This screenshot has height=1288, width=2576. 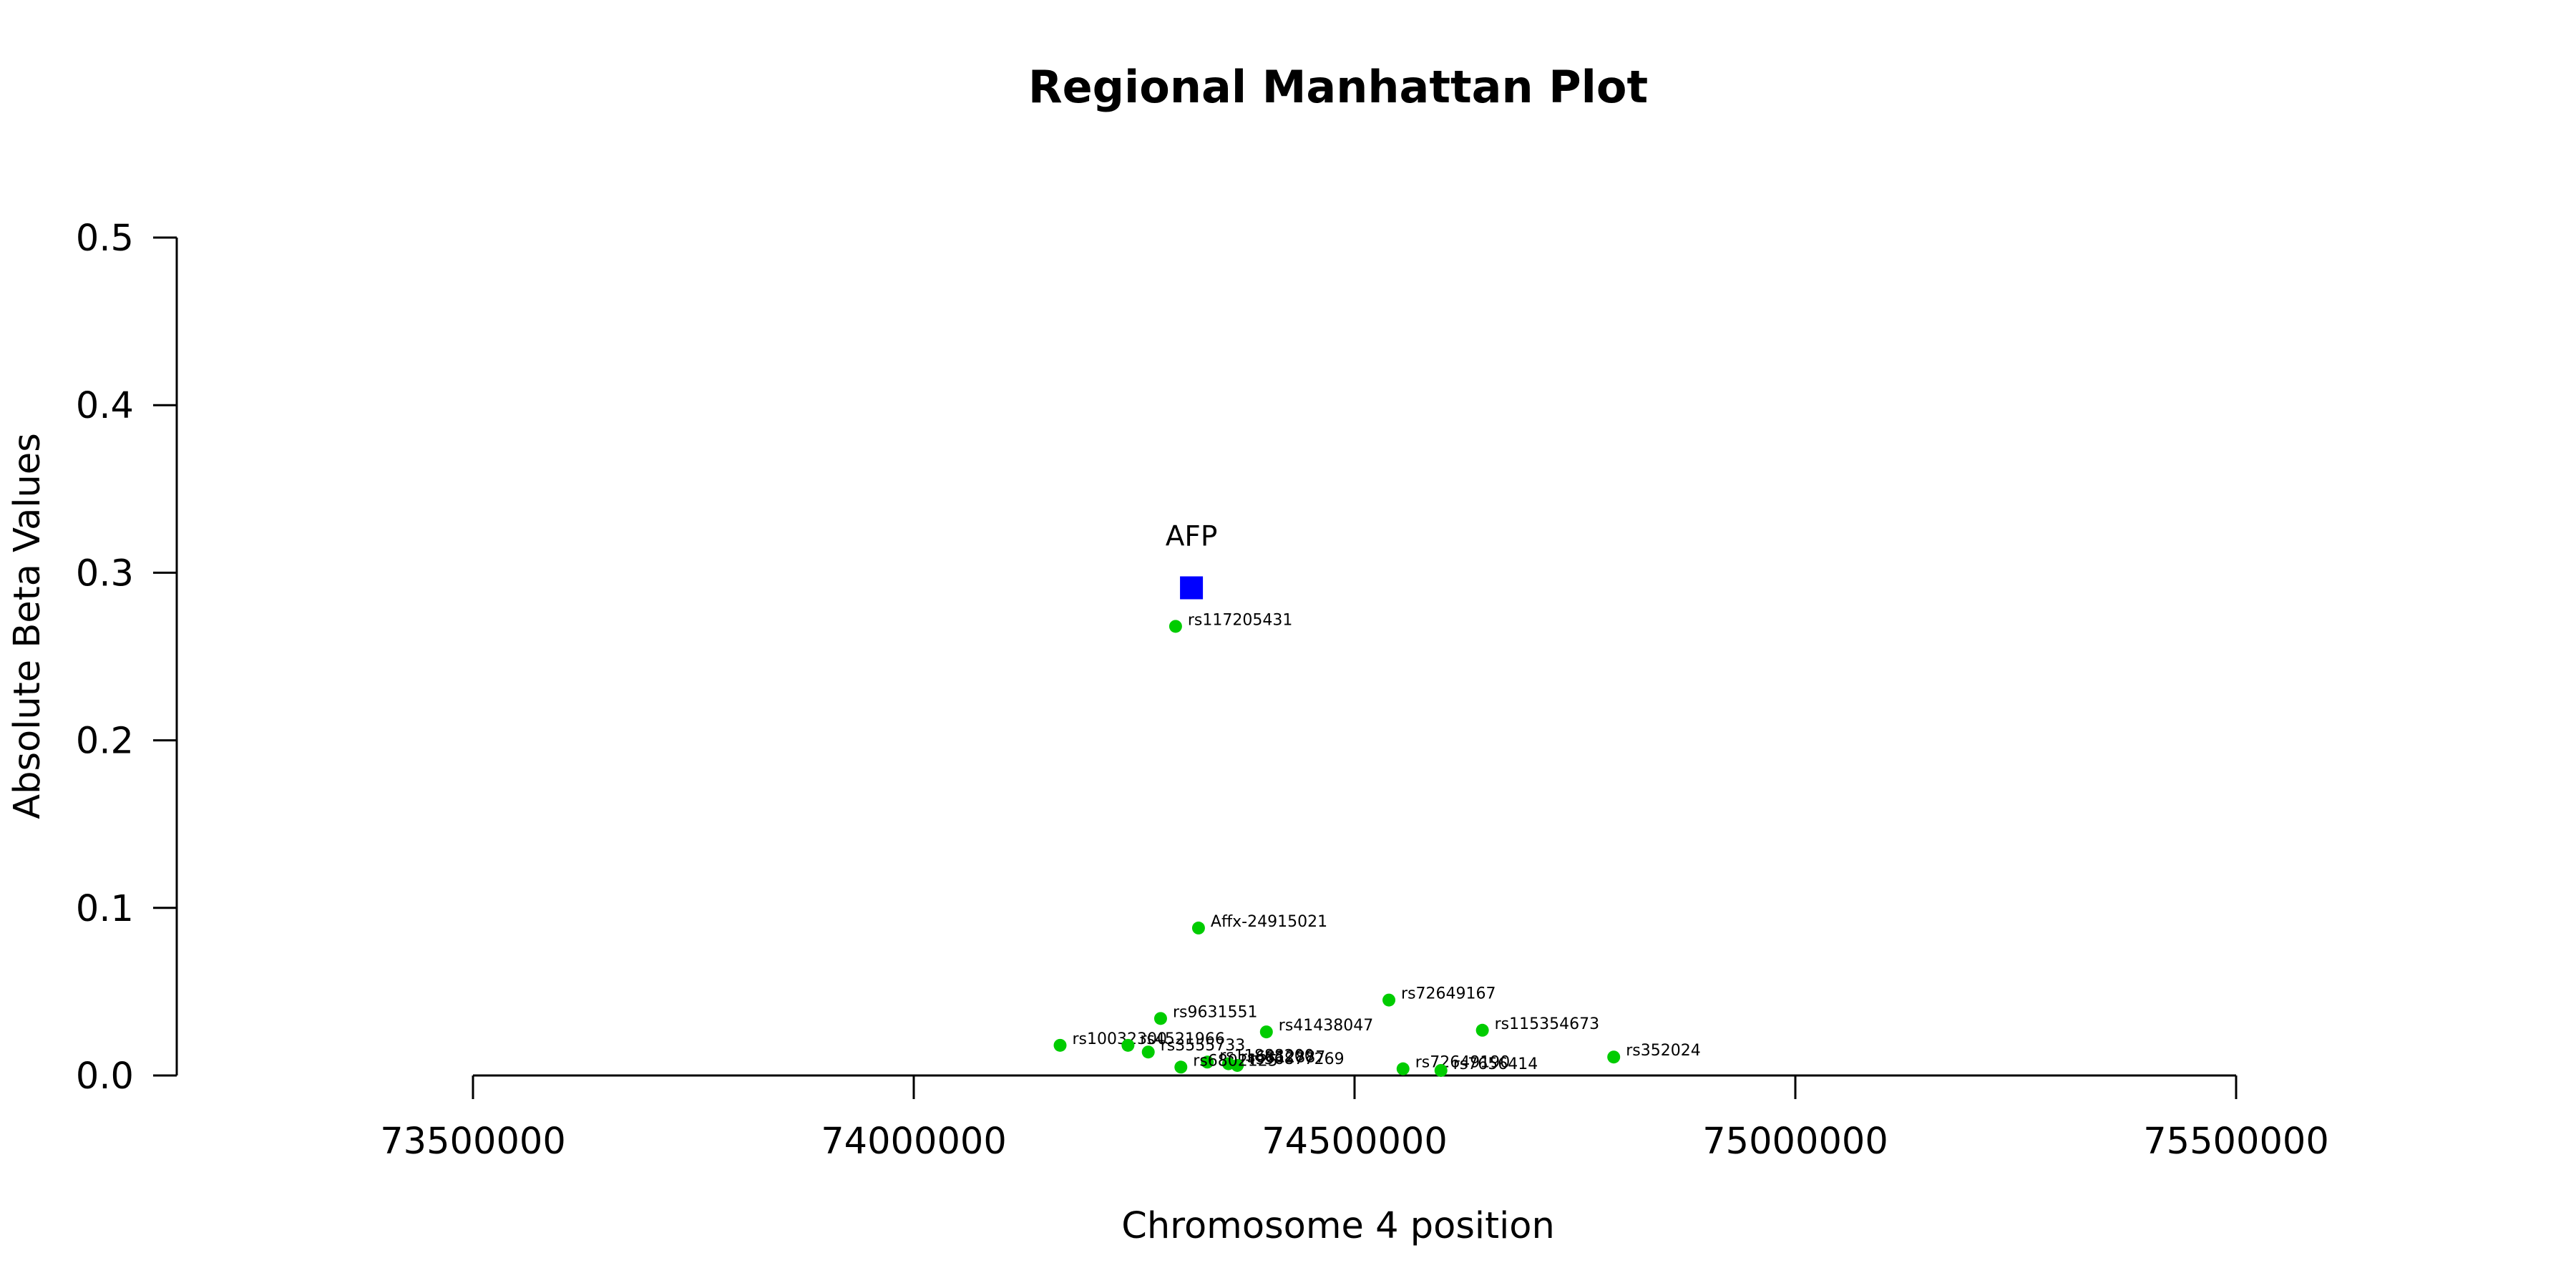 What do you see at coordinates (1663, 1051) in the screenshot?
I see `snp-label: rs352024` at bounding box center [1663, 1051].